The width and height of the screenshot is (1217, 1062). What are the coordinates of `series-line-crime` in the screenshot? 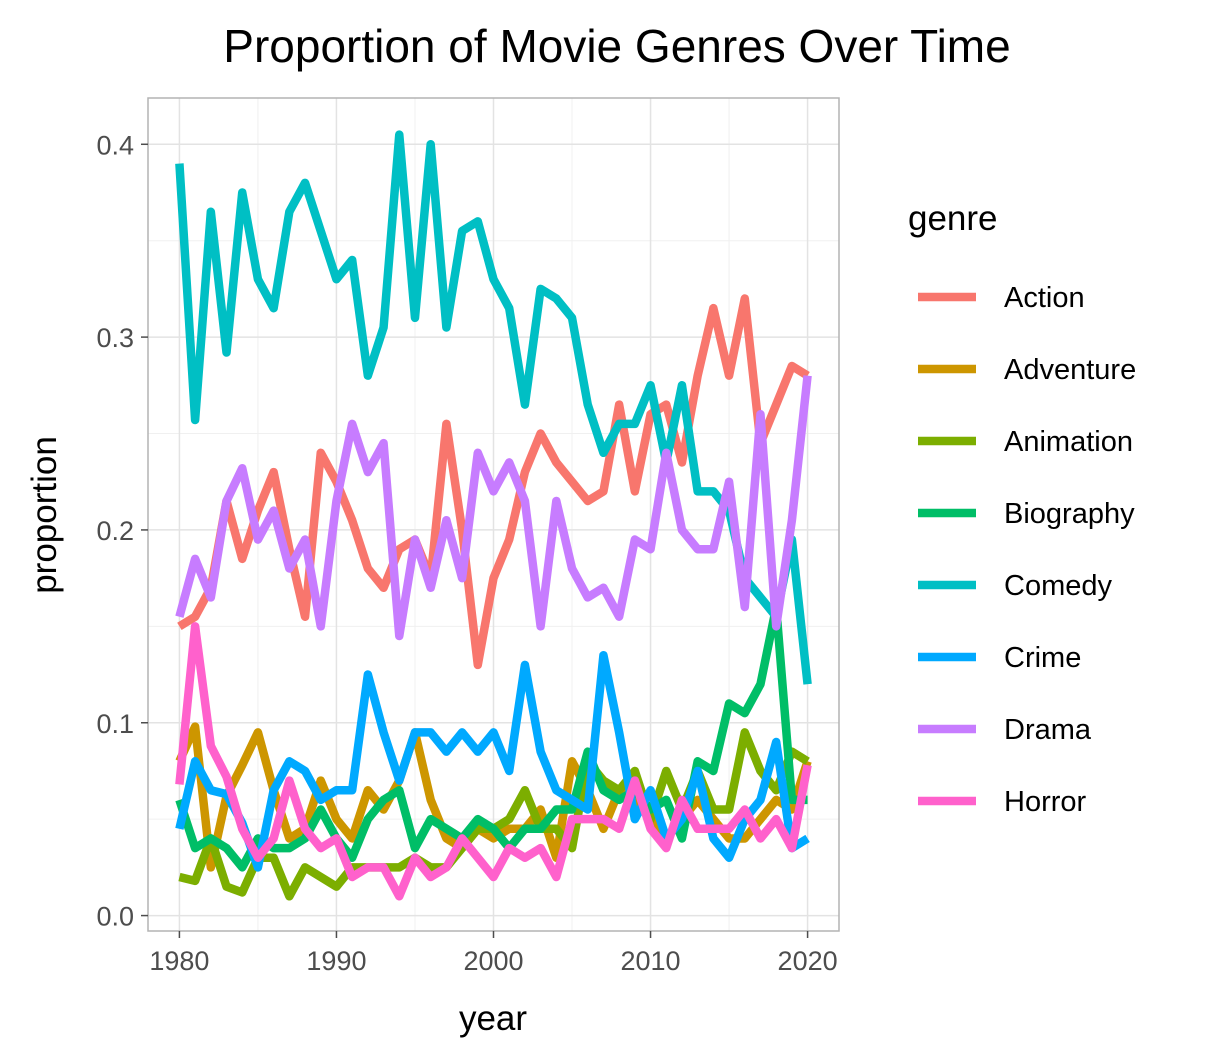 It's located at (492, 761).